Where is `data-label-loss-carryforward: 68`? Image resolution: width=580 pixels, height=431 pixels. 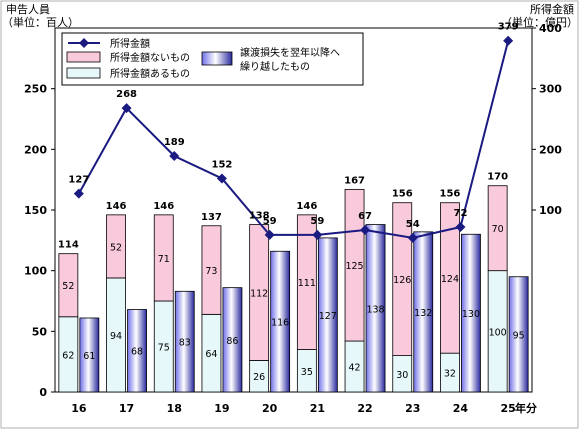
data-label-loss-carryforward: 68 is located at coordinates (137, 352).